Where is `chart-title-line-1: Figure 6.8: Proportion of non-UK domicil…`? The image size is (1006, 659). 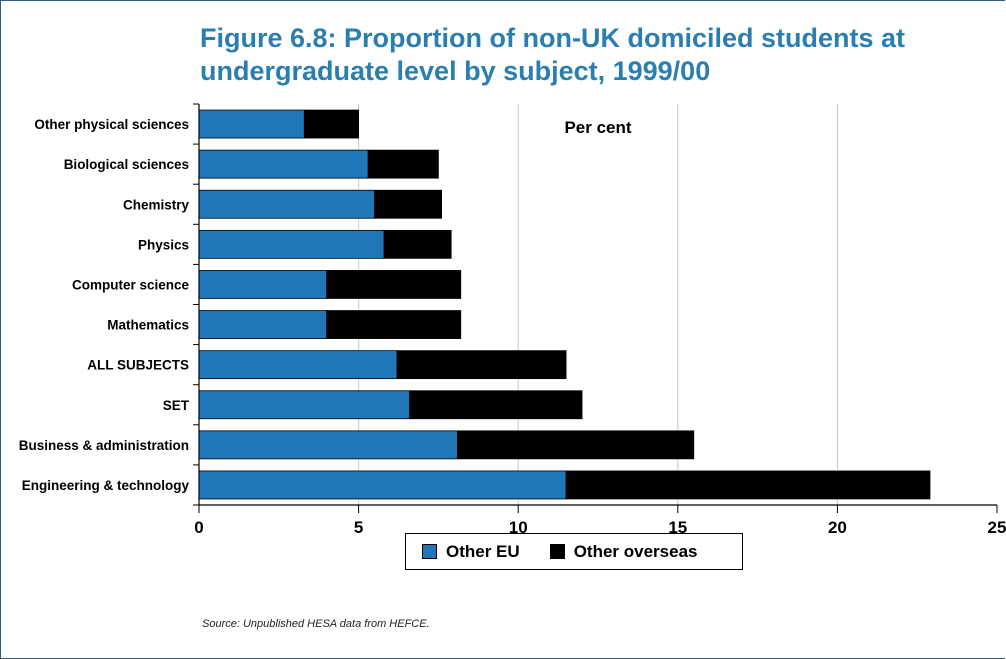 chart-title-line-1: Figure 6.8: Proportion of non-UK domicil… is located at coordinates (553, 38).